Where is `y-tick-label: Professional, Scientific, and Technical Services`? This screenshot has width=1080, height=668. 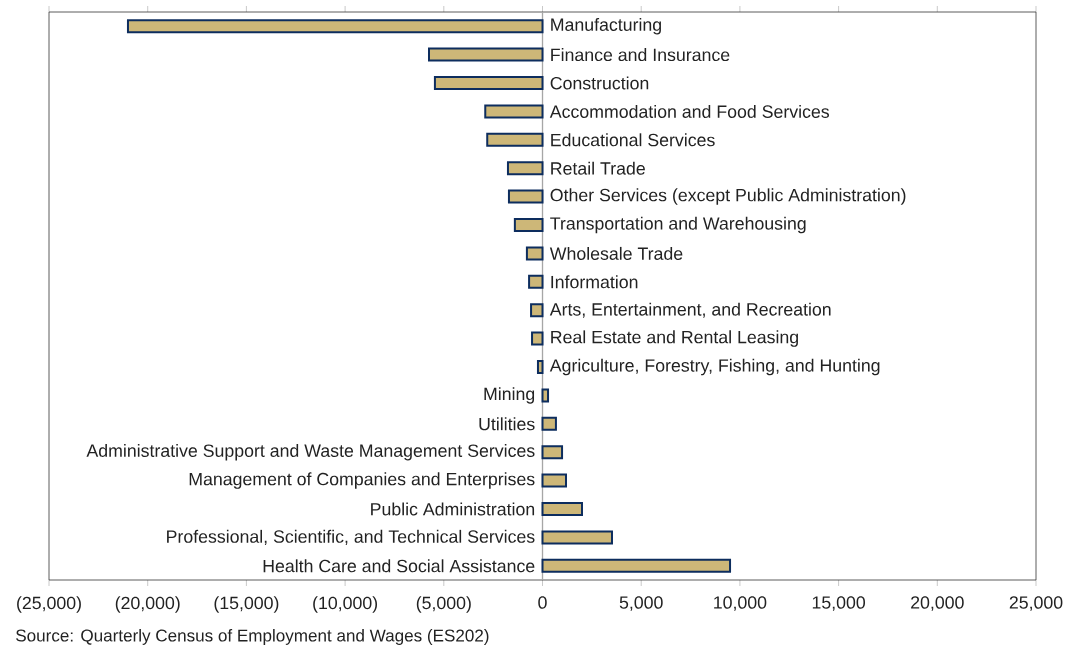 y-tick-label: Professional, Scientific, and Technical Services is located at coordinates (351, 537).